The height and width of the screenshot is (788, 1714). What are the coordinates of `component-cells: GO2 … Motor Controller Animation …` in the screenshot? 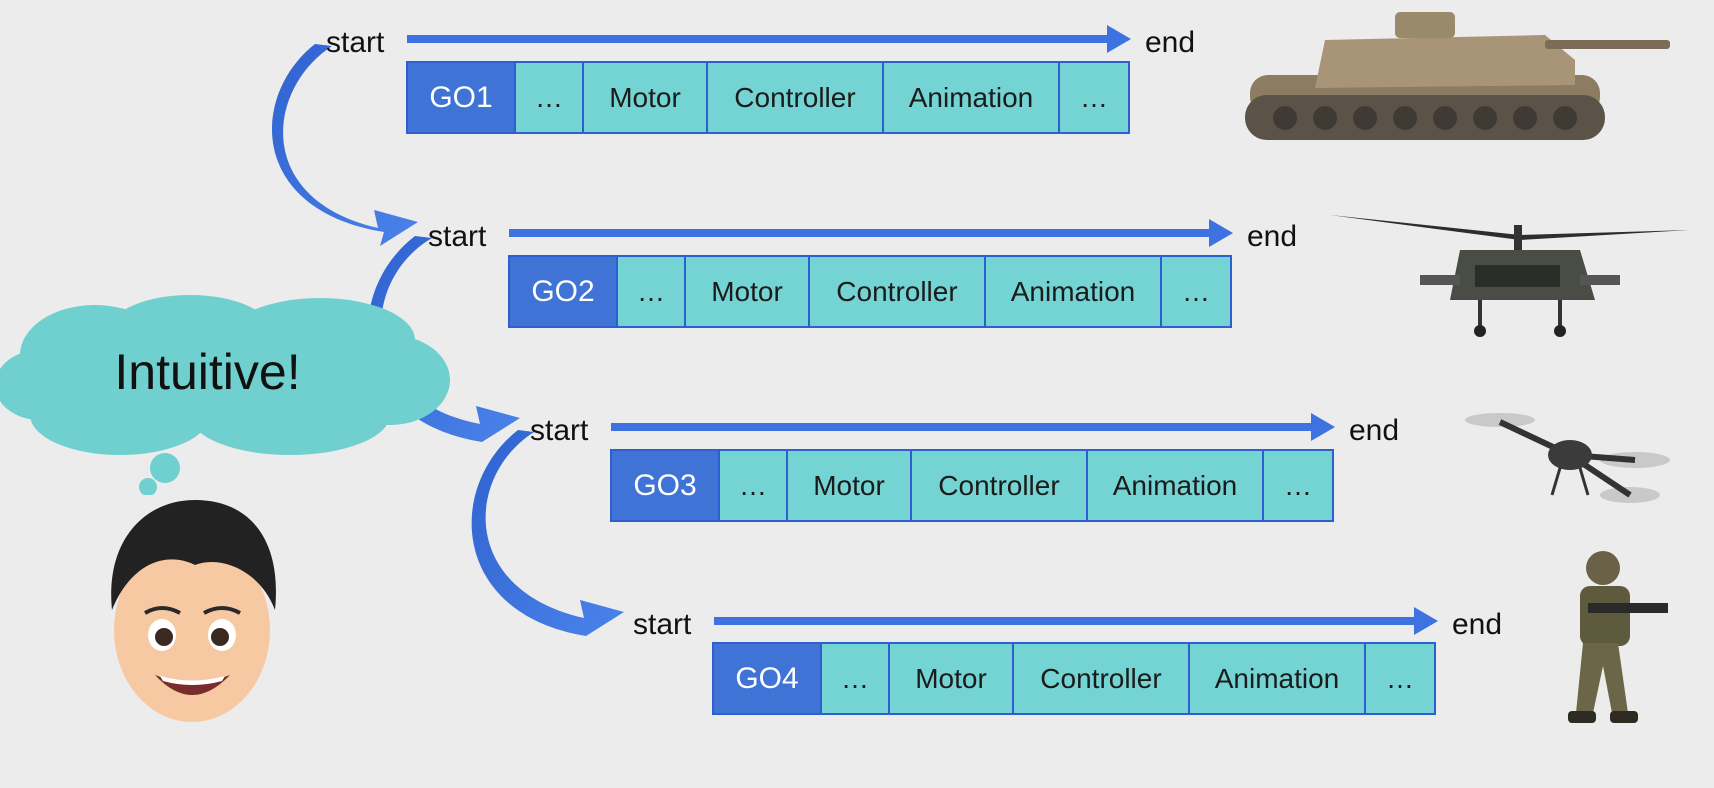 It's located at (870, 291).